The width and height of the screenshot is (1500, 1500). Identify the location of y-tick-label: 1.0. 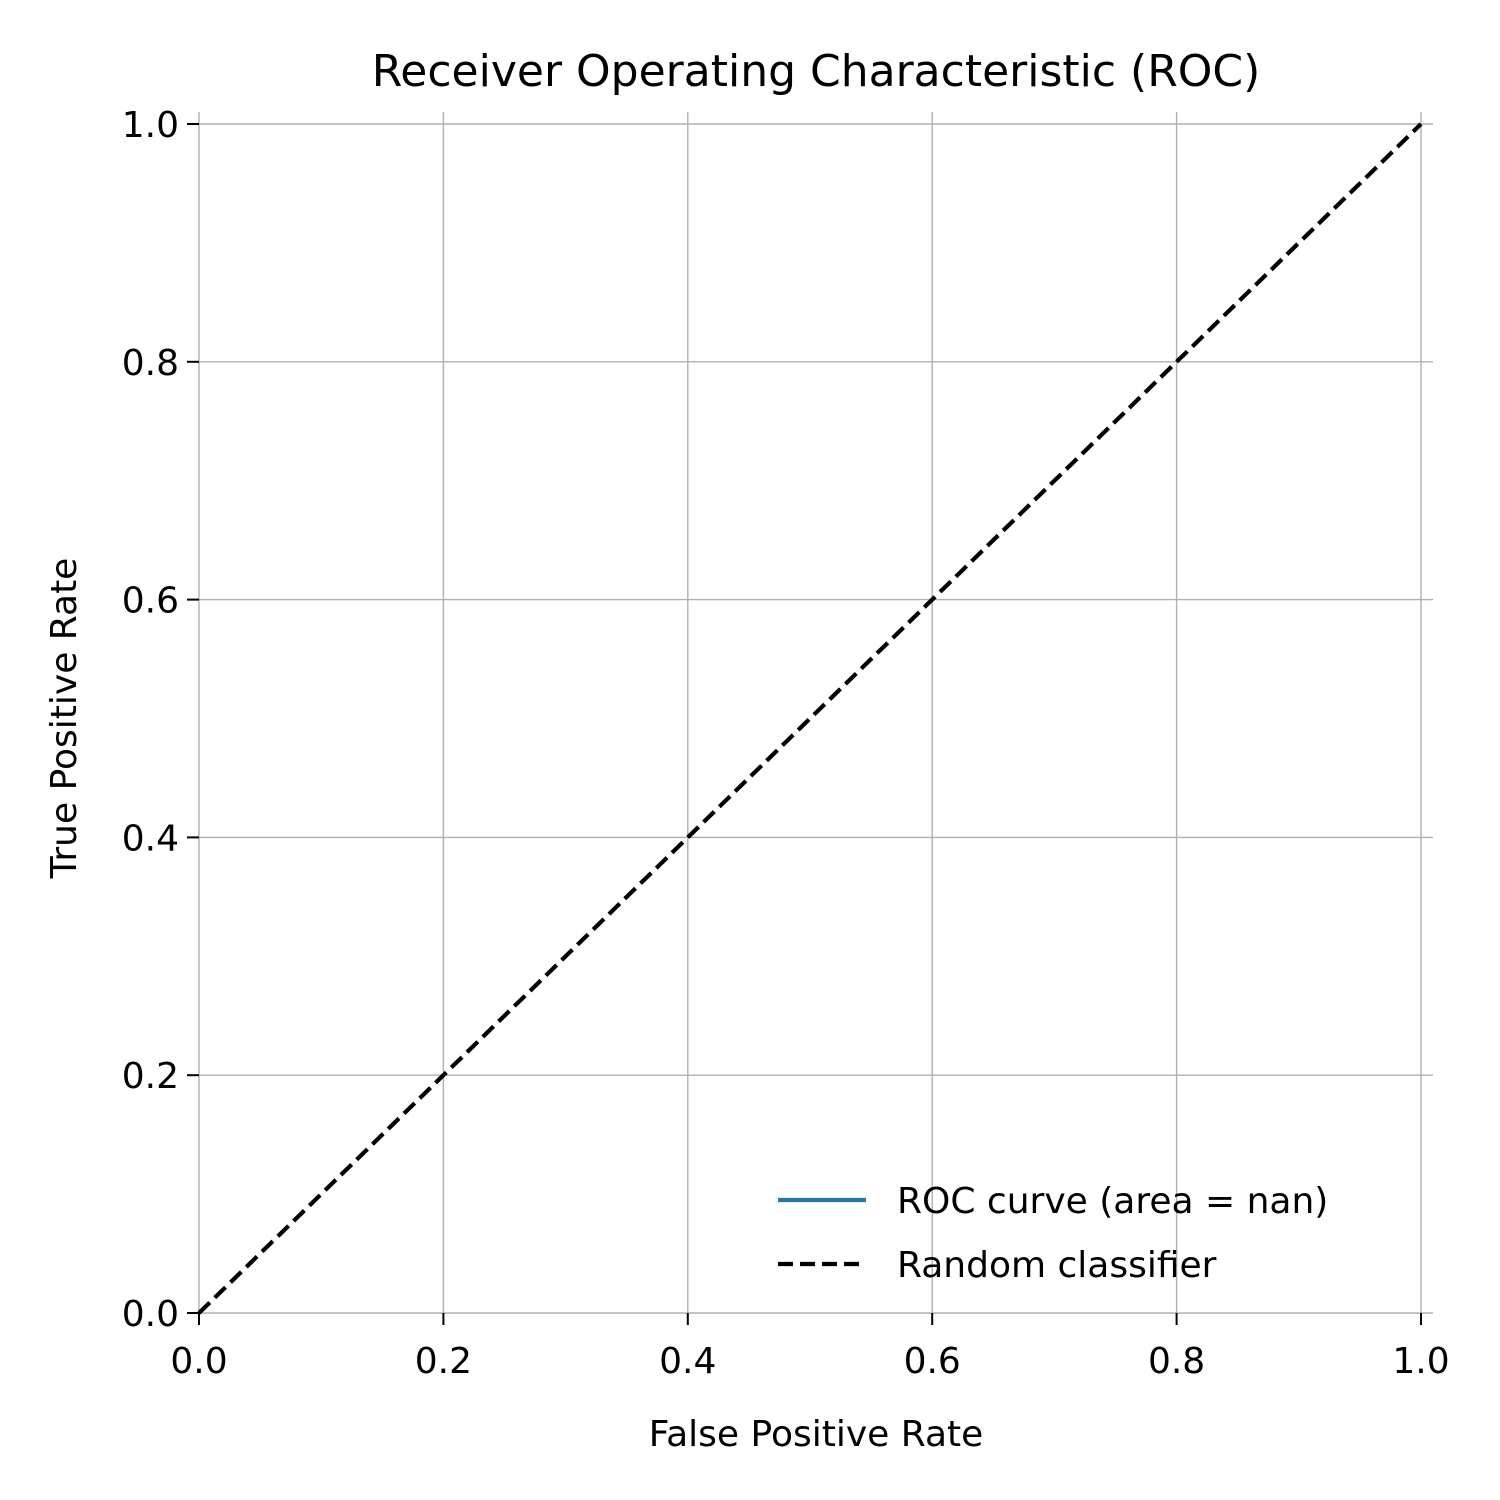
(150, 125).